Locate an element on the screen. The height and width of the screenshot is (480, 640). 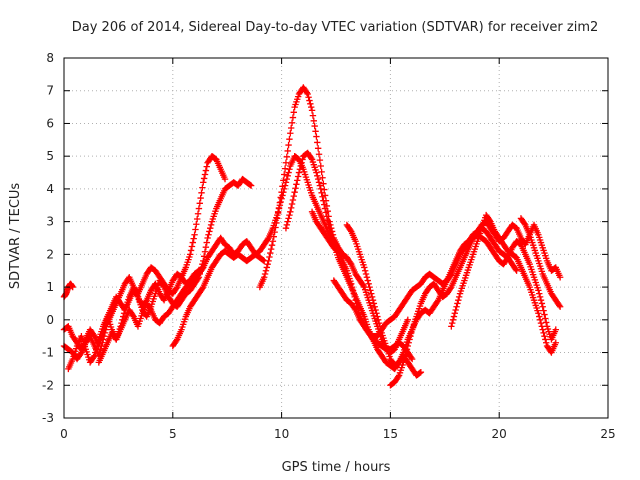
y-tick-label: 7 is located at coordinates (50, 91).